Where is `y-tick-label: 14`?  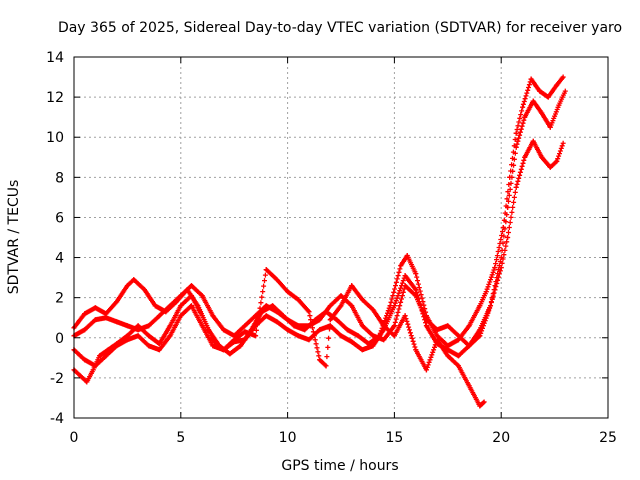 y-tick-label: 14 is located at coordinates (55, 58).